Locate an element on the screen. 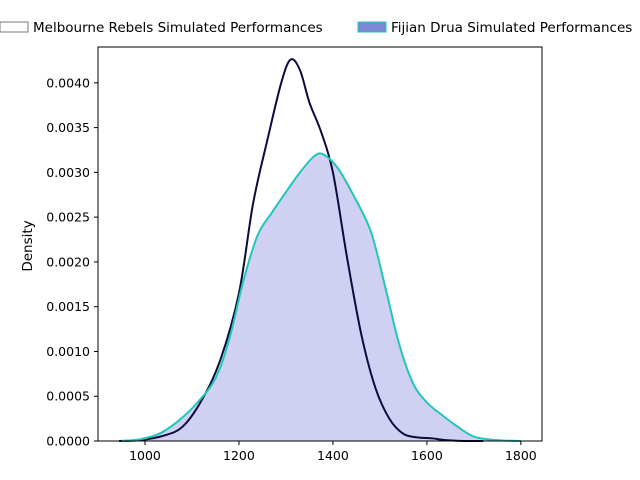 The width and height of the screenshot is (640, 480). y-tick-label: 0.0005 is located at coordinates (68, 396).